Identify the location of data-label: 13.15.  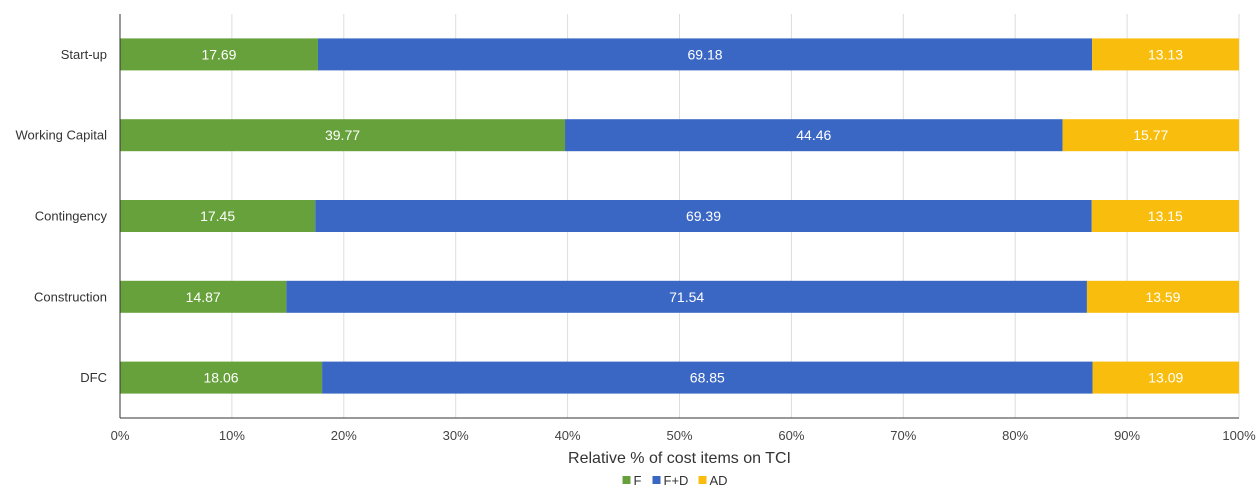
(1165, 216).